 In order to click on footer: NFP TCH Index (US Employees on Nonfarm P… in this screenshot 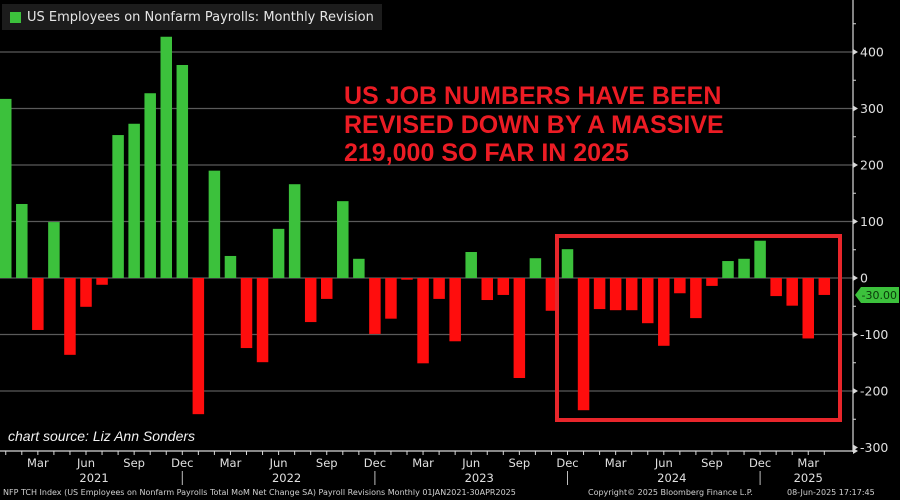, I will do `click(450, 494)`.